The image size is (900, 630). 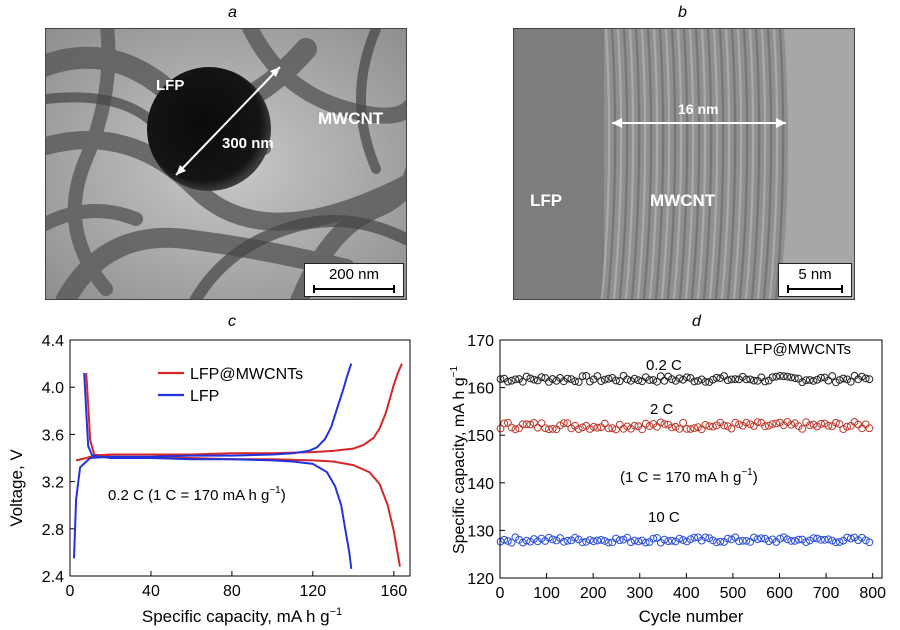 What do you see at coordinates (692, 164) in the screenshot?
I see `lattice-fringes` at bounding box center [692, 164].